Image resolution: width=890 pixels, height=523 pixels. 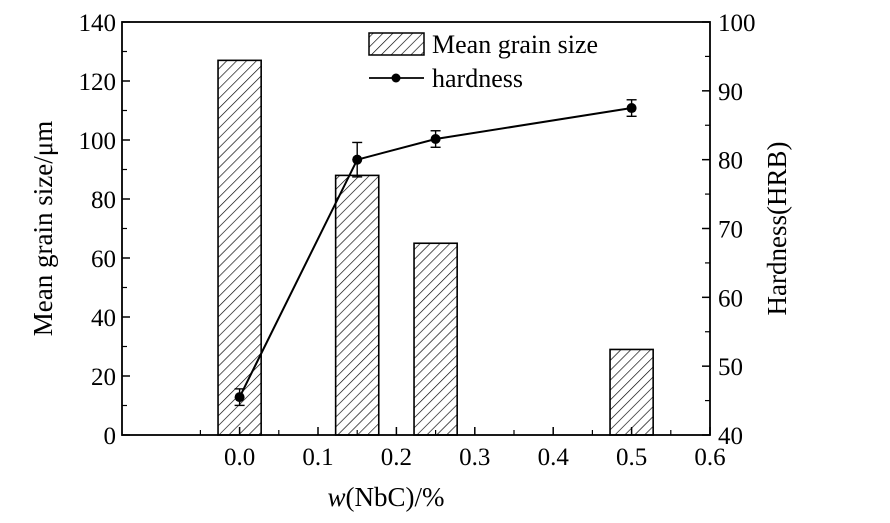 What do you see at coordinates (395, 497) in the screenshot?
I see `x-axis-title-rest: (NbC)/%` at bounding box center [395, 497].